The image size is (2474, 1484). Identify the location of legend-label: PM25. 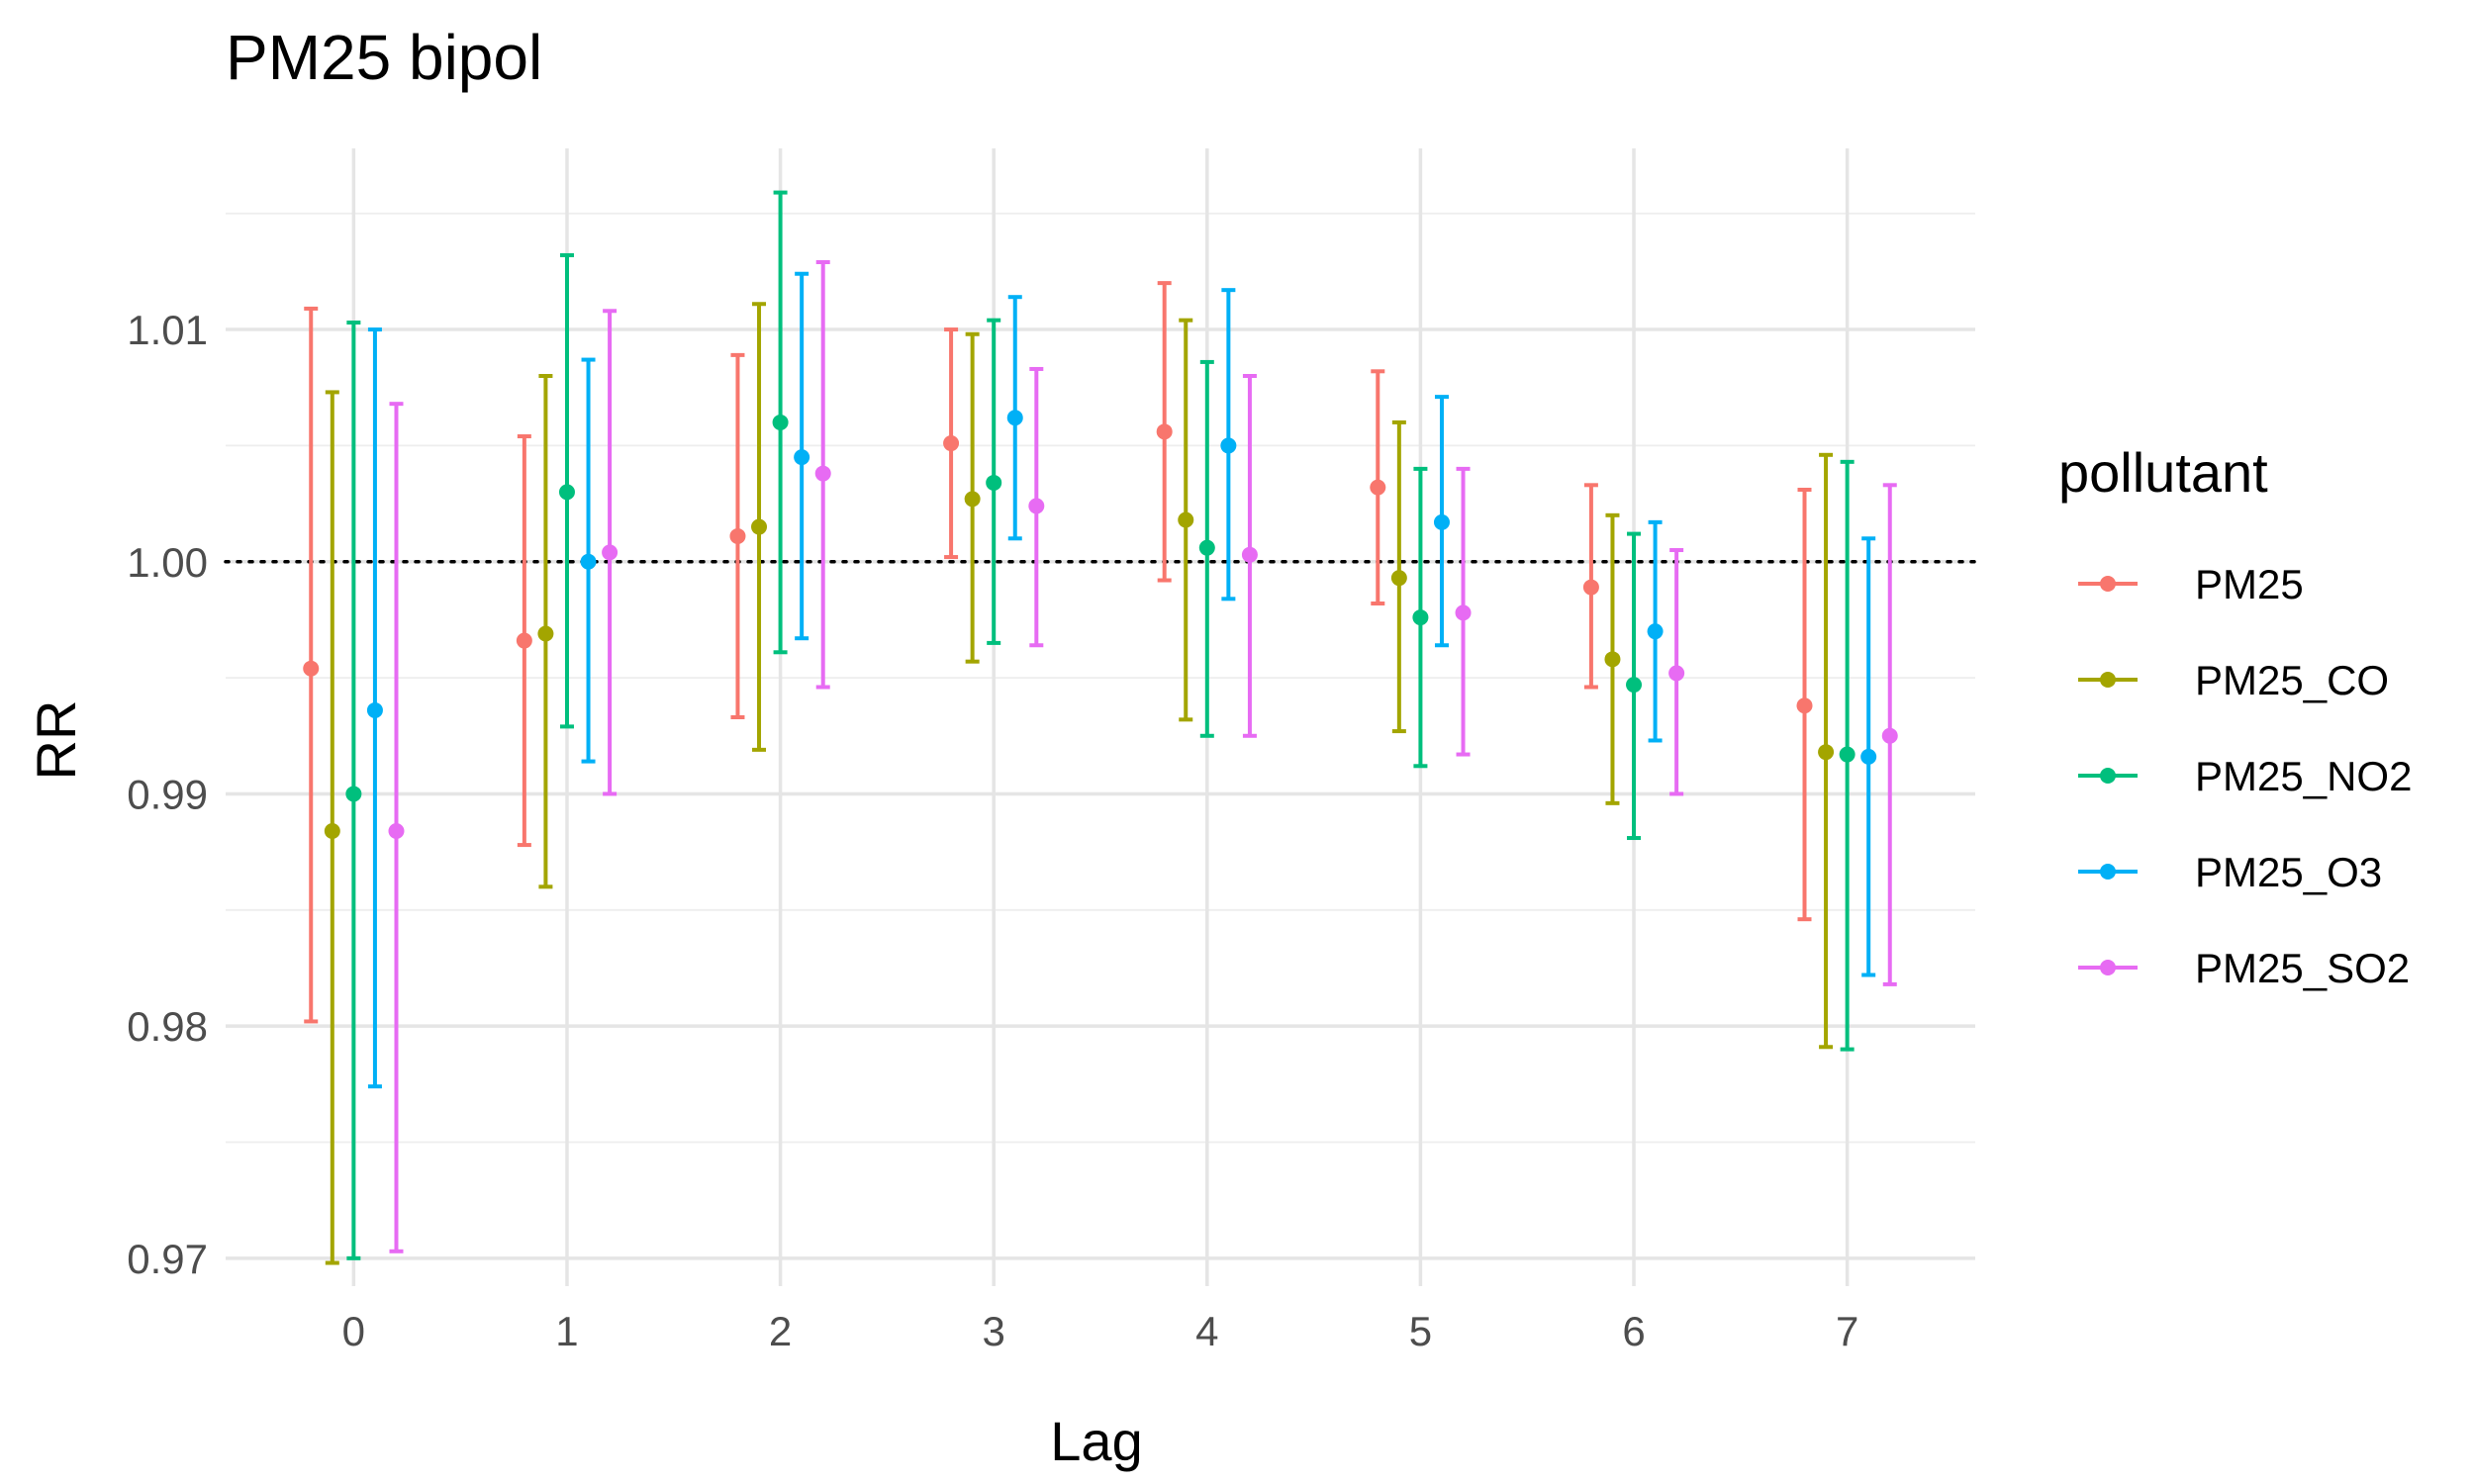
(2249, 584).